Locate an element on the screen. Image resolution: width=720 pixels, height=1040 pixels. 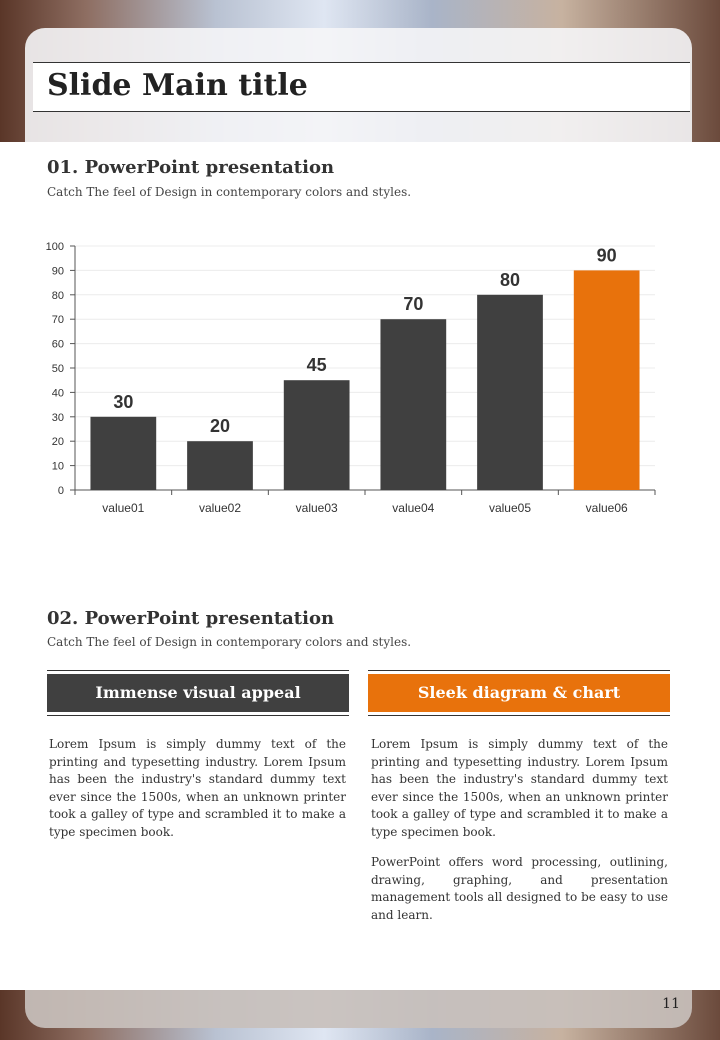
y-tick-label: 10 is located at coordinates (58, 467).